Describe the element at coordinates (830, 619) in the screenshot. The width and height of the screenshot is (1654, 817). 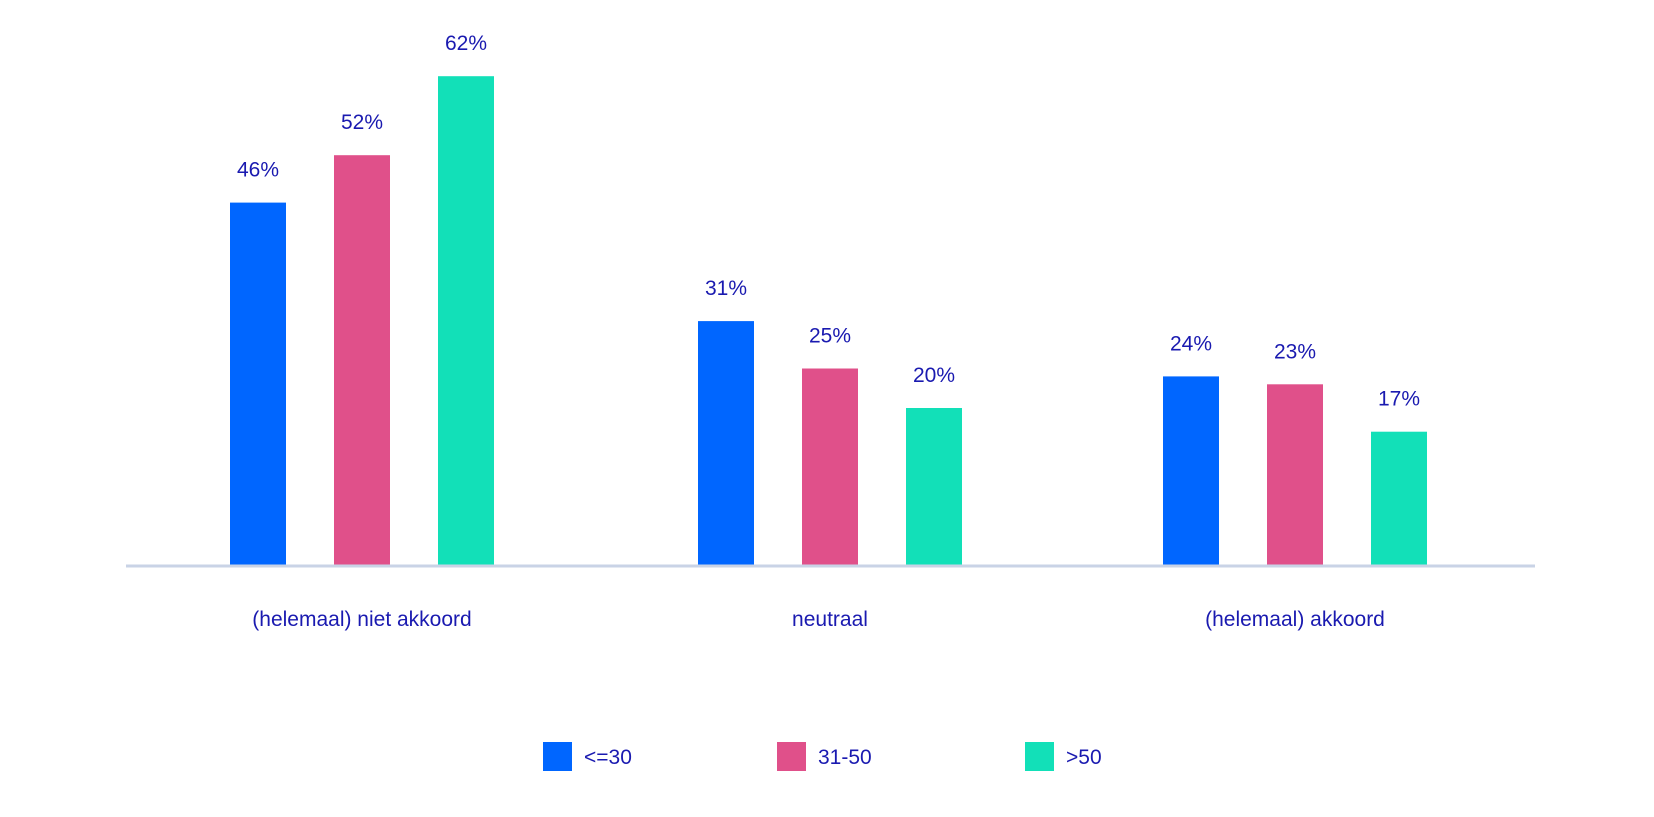
I see `category-label-1: neutraal` at that location.